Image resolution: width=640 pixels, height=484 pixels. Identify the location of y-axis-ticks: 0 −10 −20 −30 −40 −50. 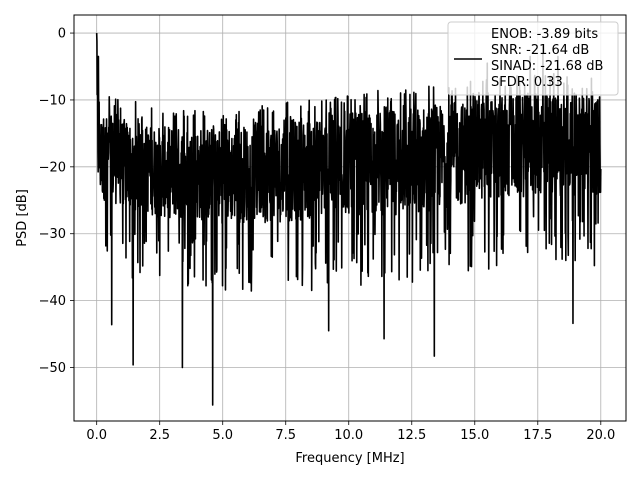
(56, 201).